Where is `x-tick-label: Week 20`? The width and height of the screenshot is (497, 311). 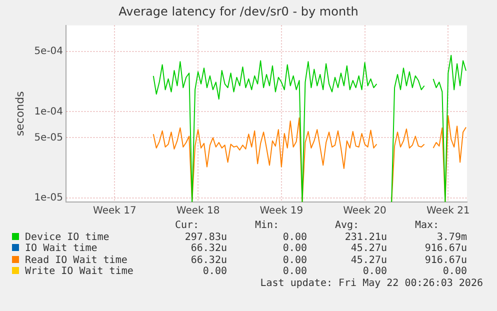
x-tick-label: Week 20 is located at coordinates (364, 211).